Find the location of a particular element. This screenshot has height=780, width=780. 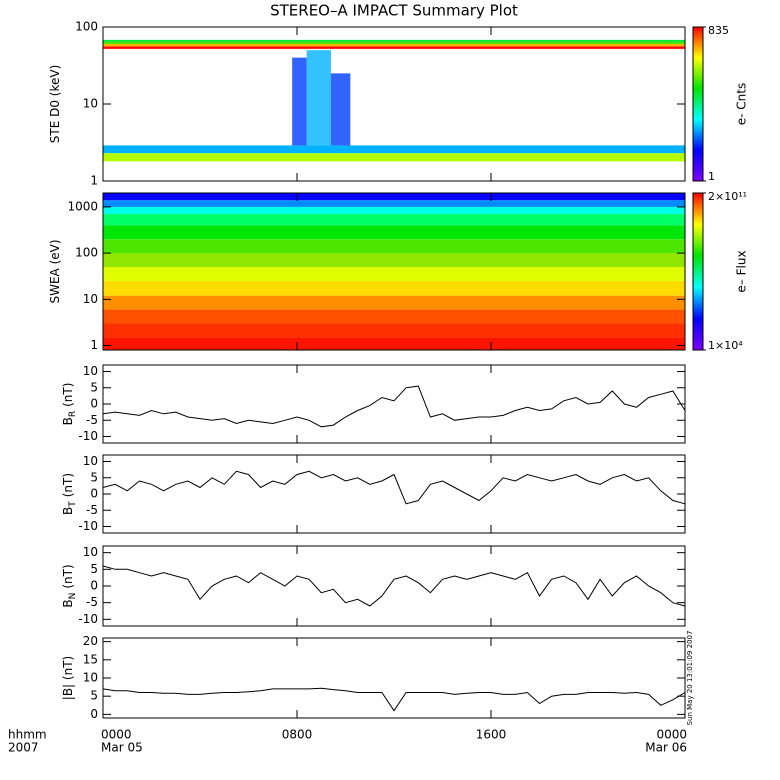

year-label: 2007 is located at coordinates (23, 748).